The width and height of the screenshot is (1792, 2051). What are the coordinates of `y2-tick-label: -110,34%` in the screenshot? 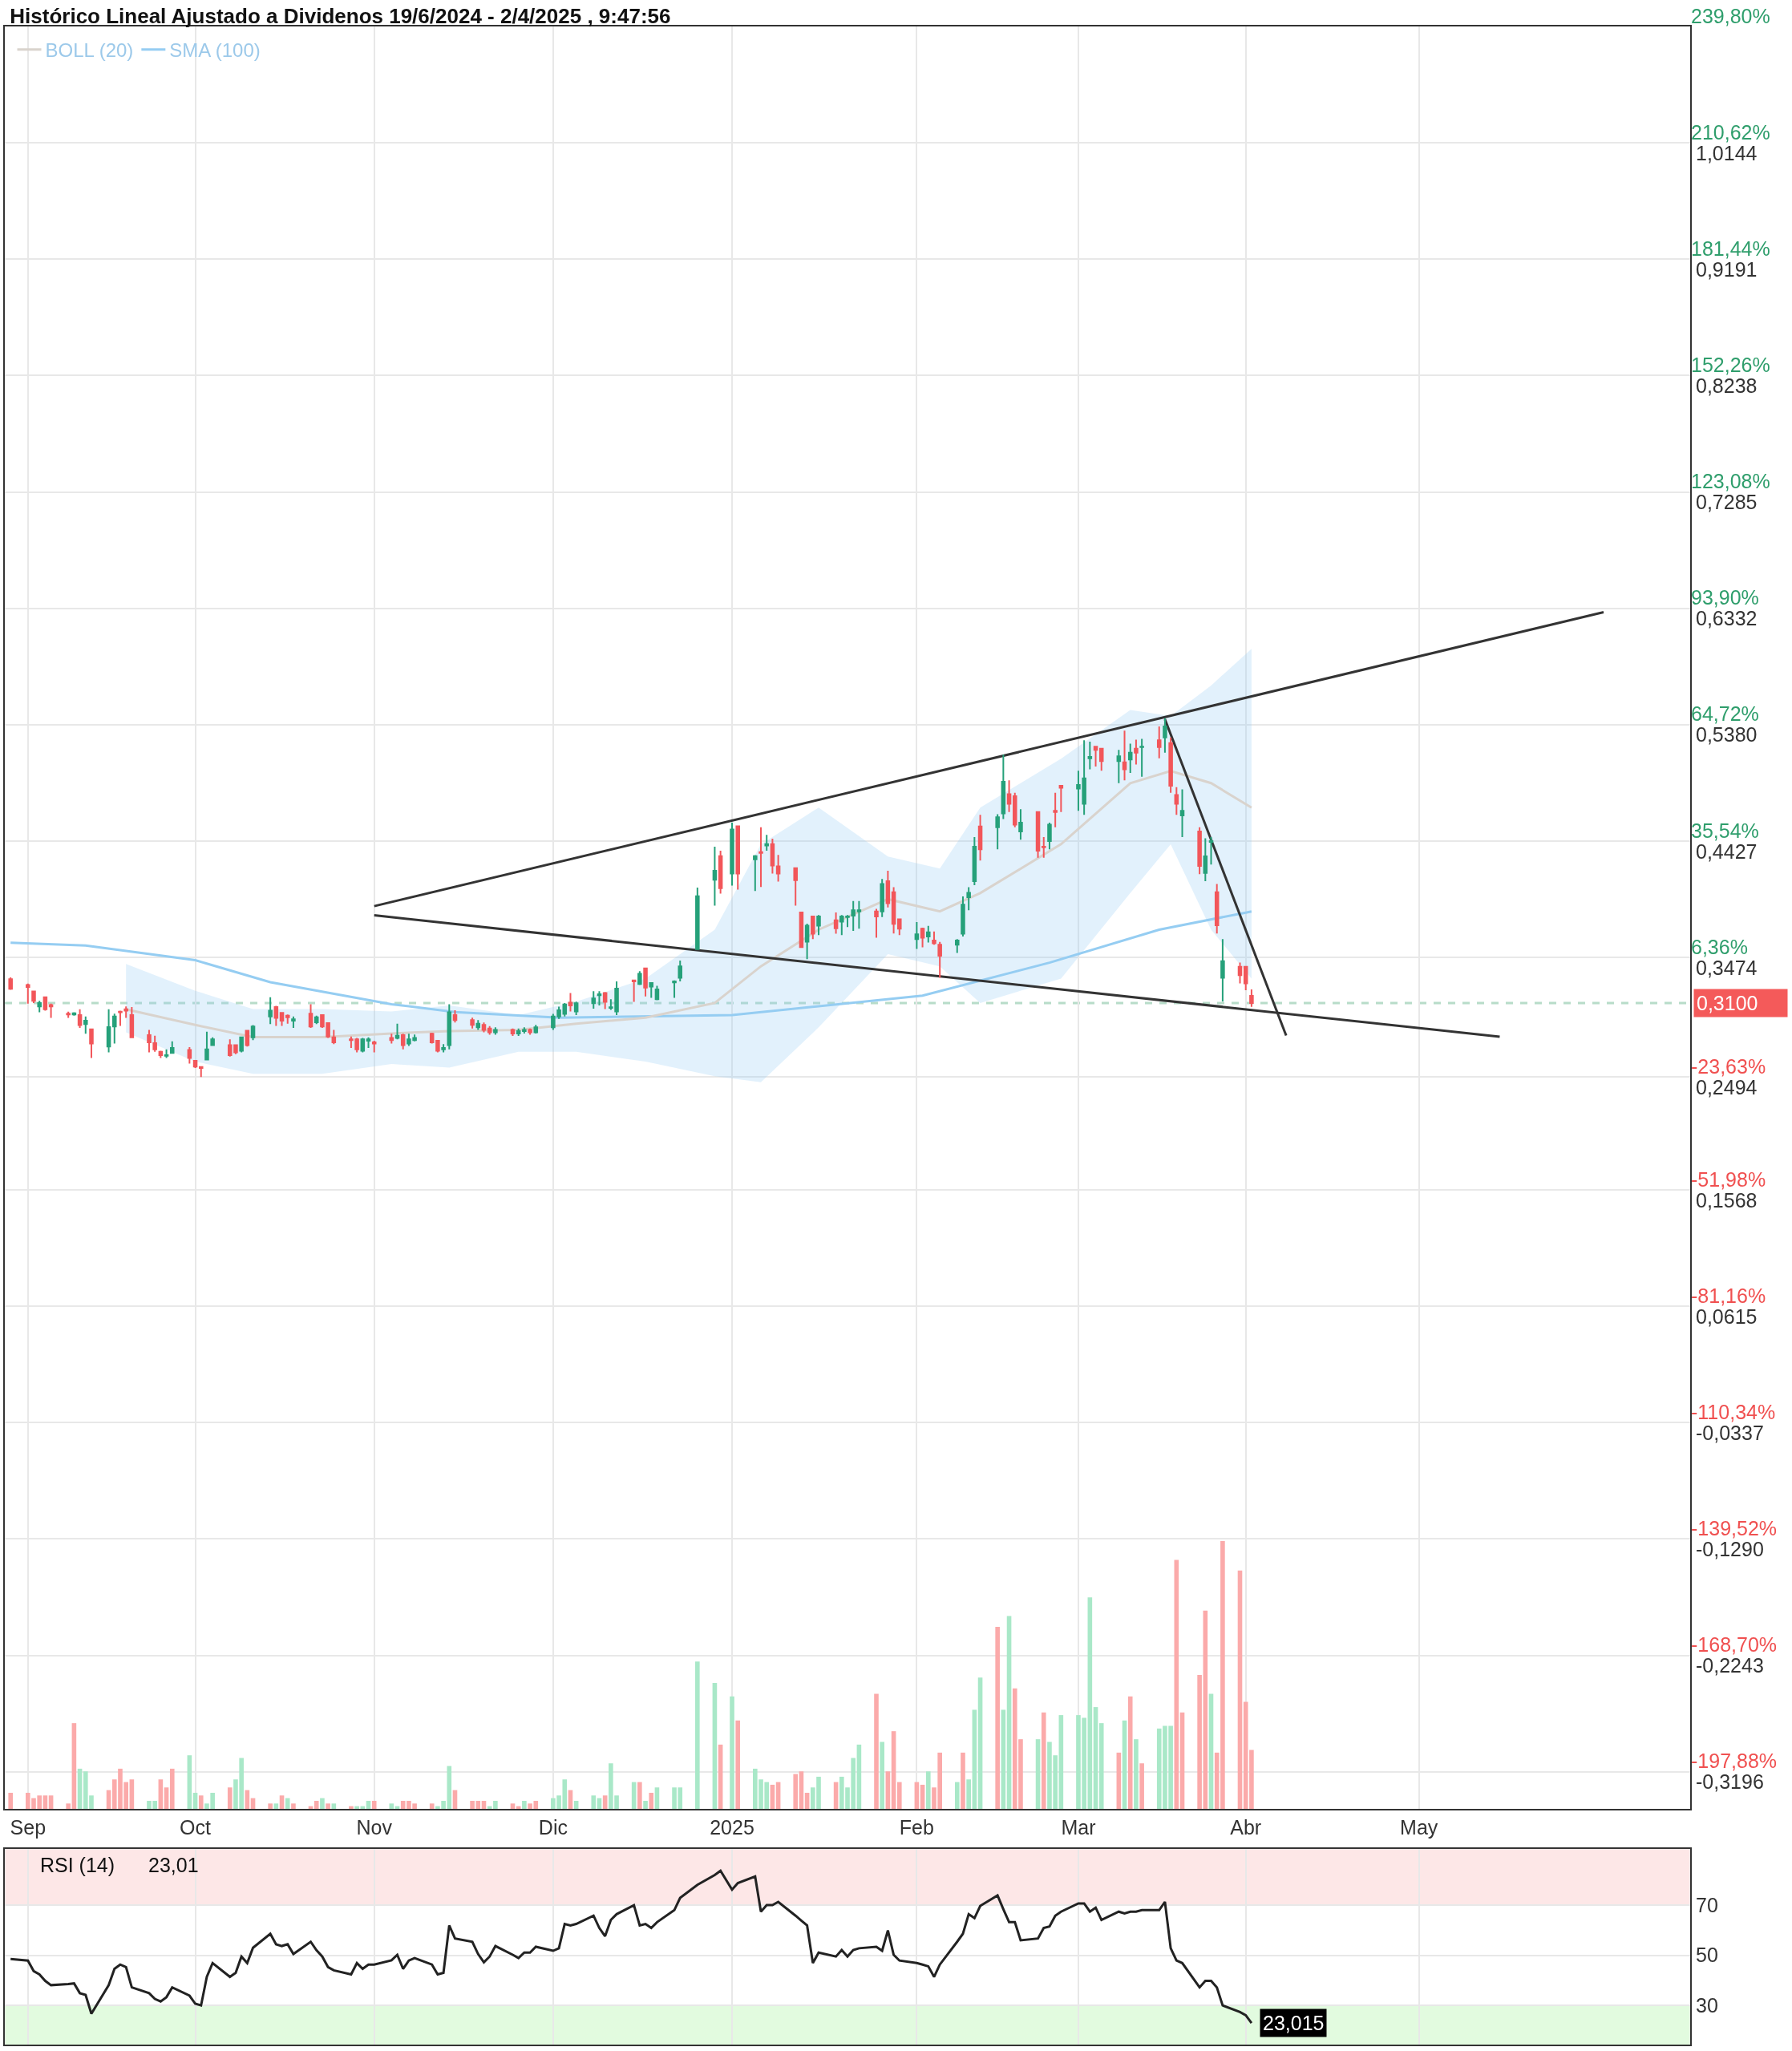 It's located at (1733, 1412).